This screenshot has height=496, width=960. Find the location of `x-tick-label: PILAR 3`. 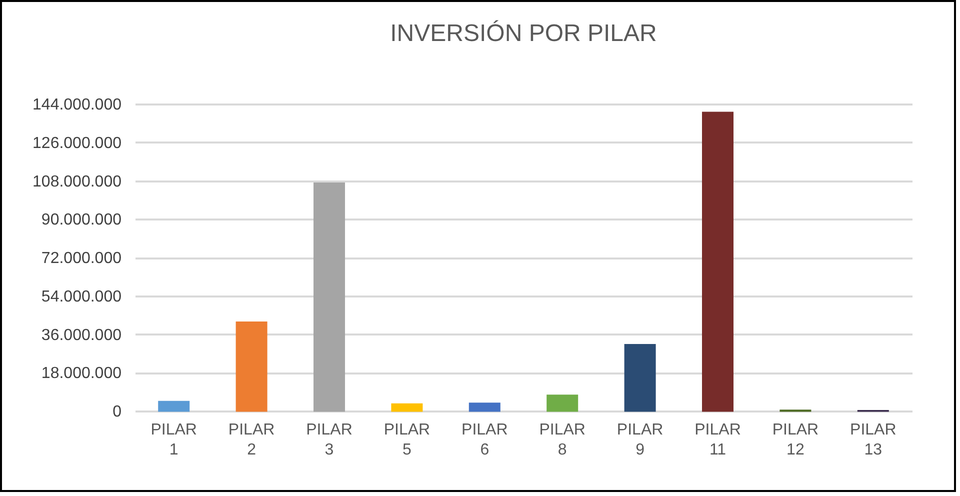

x-tick-label: PILAR 3 is located at coordinates (329, 440).